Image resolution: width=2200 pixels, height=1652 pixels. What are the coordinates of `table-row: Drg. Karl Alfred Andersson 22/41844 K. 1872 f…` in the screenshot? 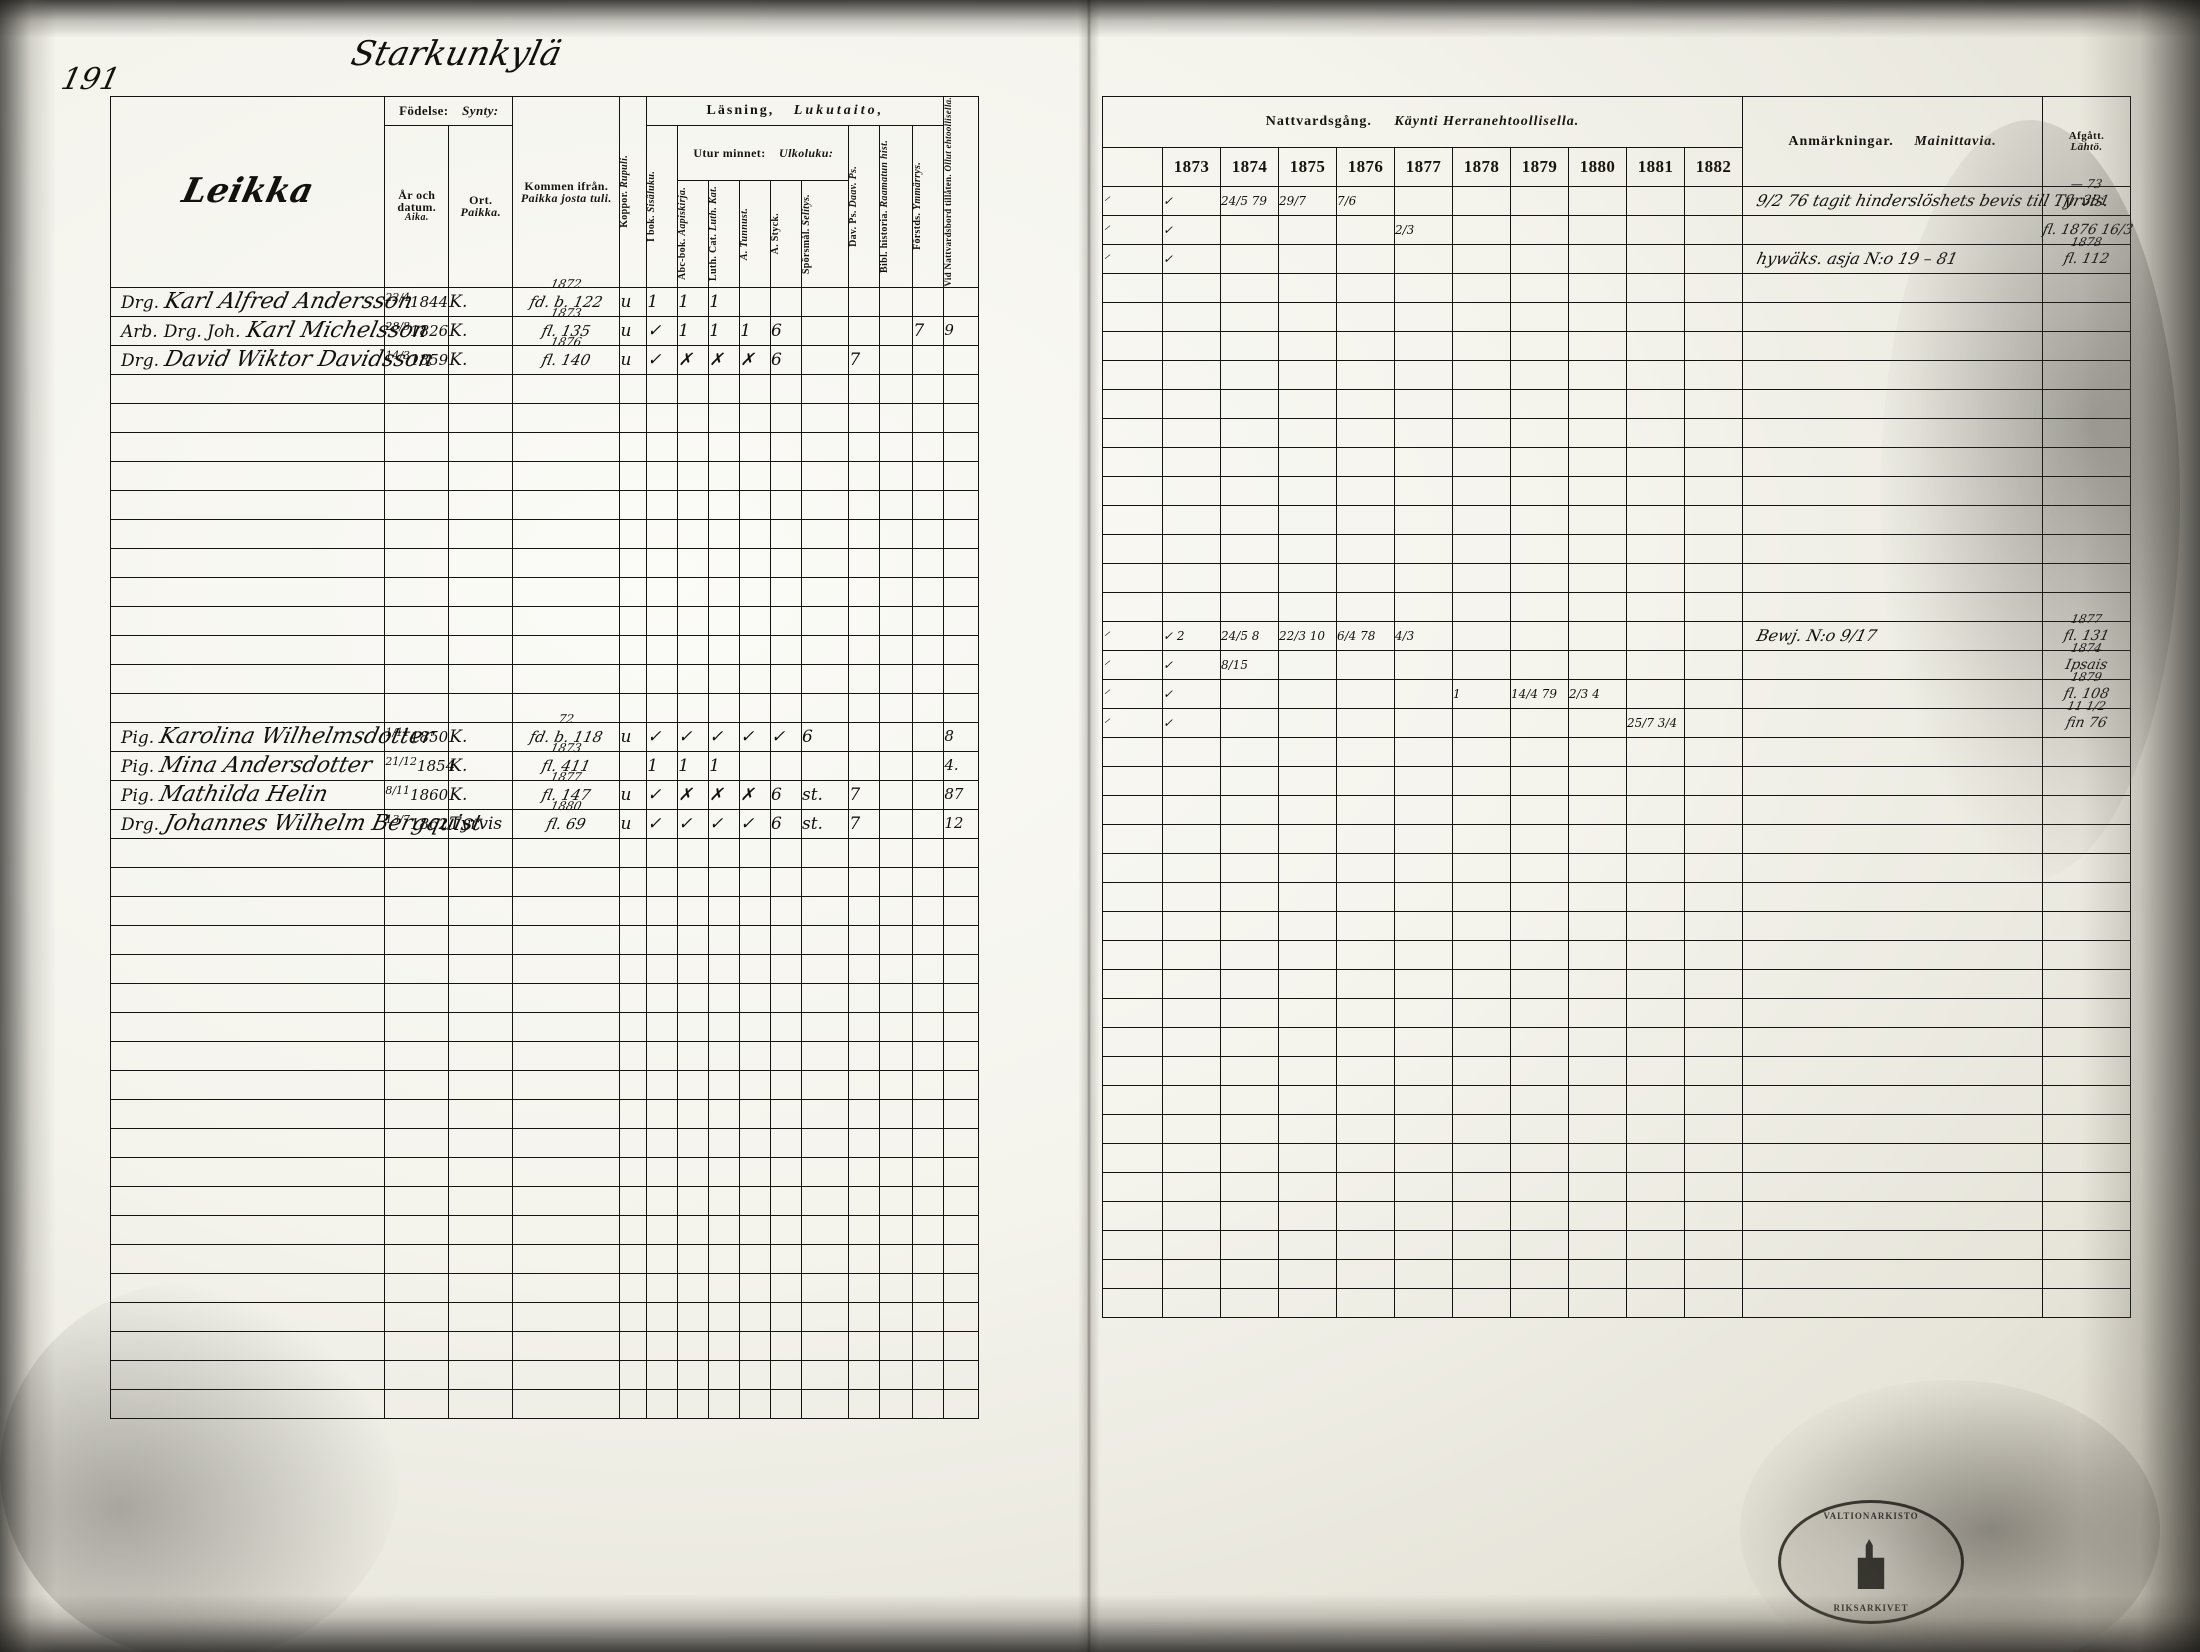 It's located at (594, 297).